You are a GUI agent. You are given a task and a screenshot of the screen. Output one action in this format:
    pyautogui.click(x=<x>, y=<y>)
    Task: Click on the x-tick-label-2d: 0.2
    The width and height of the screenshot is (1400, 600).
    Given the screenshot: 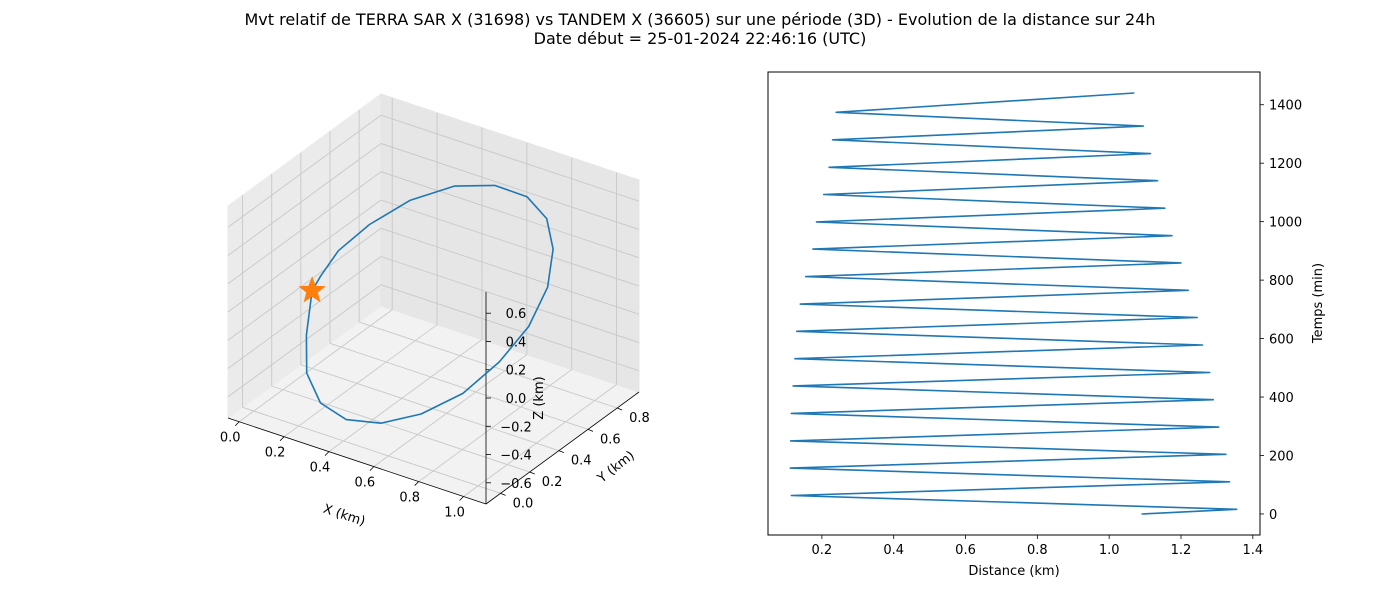 What is the action you would take?
    pyautogui.click(x=822, y=550)
    